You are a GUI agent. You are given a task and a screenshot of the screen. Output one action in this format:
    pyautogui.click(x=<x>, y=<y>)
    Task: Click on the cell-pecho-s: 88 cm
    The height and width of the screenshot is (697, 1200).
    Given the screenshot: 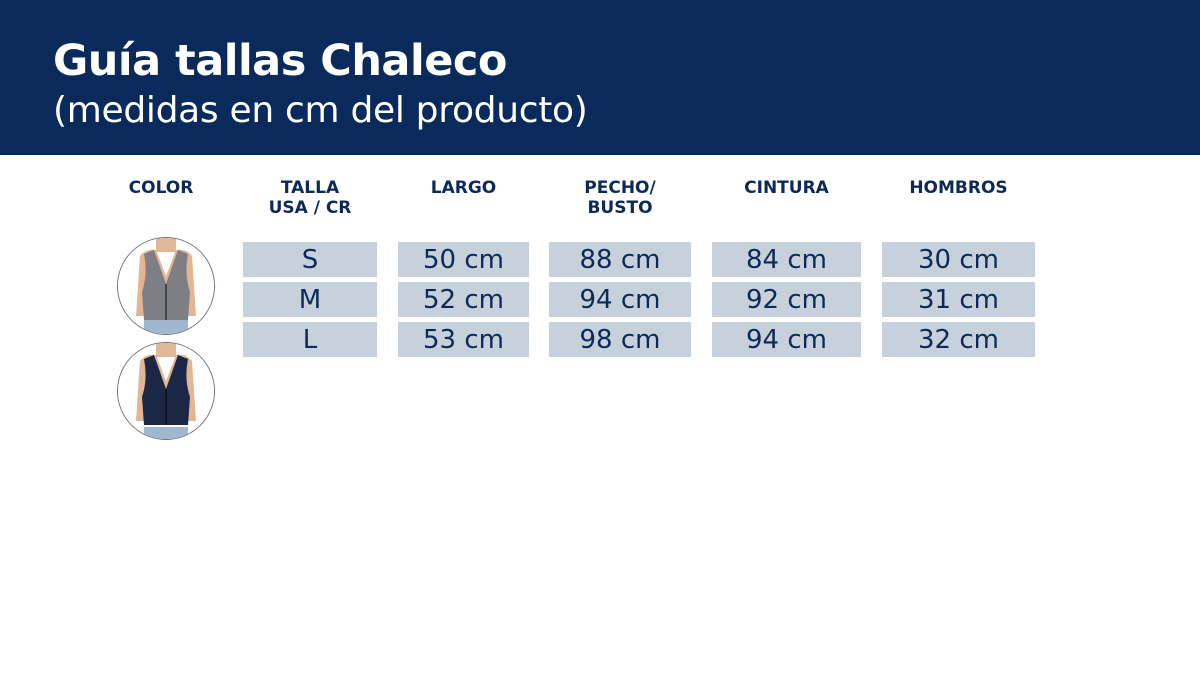 What is the action you would take?
    pyautogui.click(x=620, y=259)
    